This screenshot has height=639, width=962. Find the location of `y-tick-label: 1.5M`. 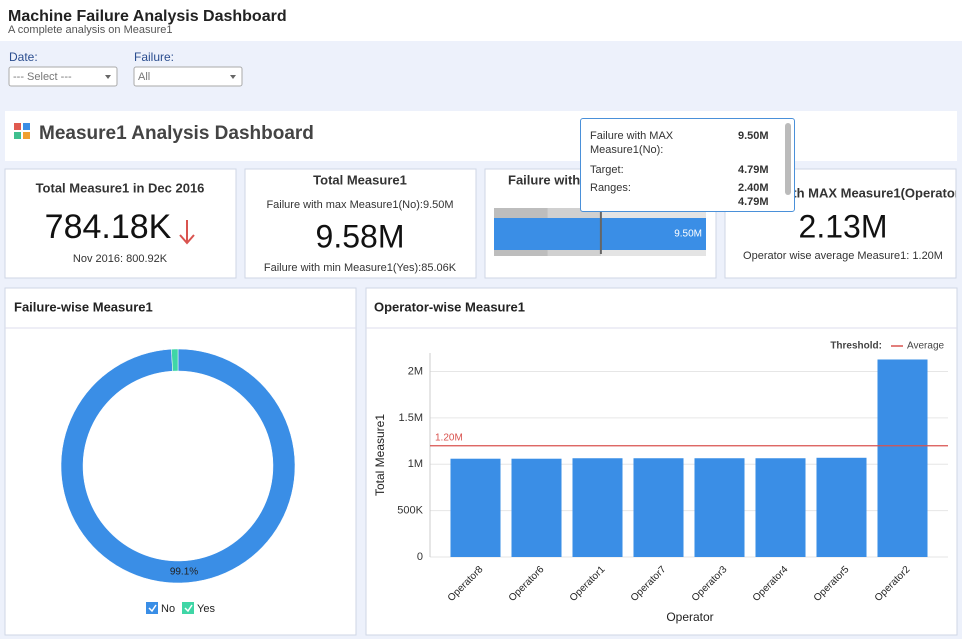

y-tick-label: 1.5M is located at coordinates (411, 418).